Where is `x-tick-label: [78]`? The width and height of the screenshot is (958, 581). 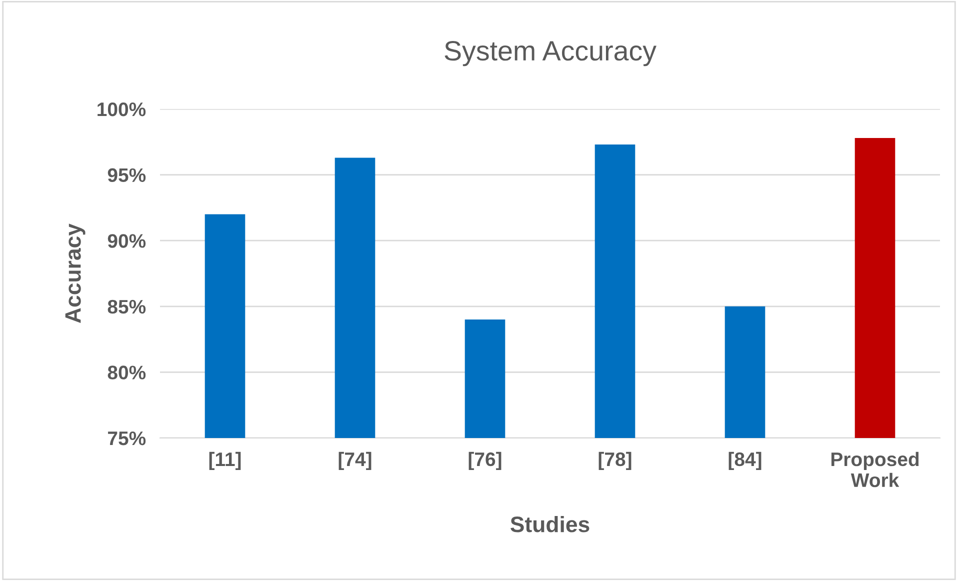 x-tick-label: [78] is located at coordinates (615, 461).